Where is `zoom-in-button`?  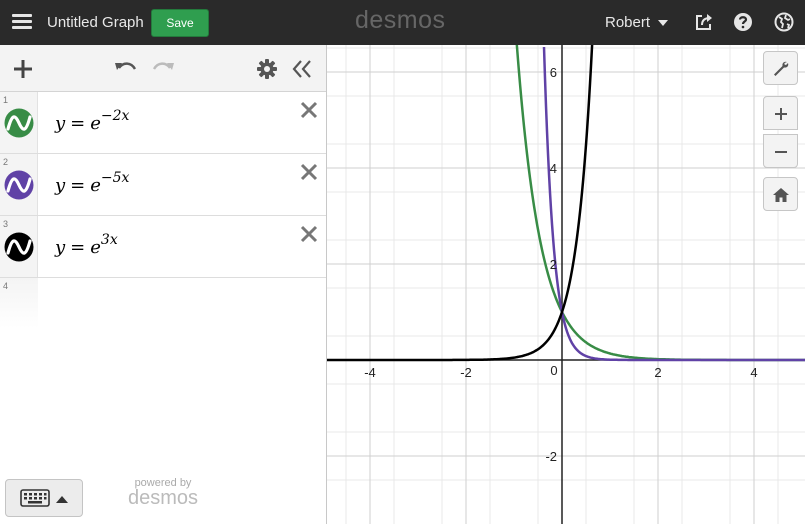
zoom-in-button is located at coordinates (780, 113).